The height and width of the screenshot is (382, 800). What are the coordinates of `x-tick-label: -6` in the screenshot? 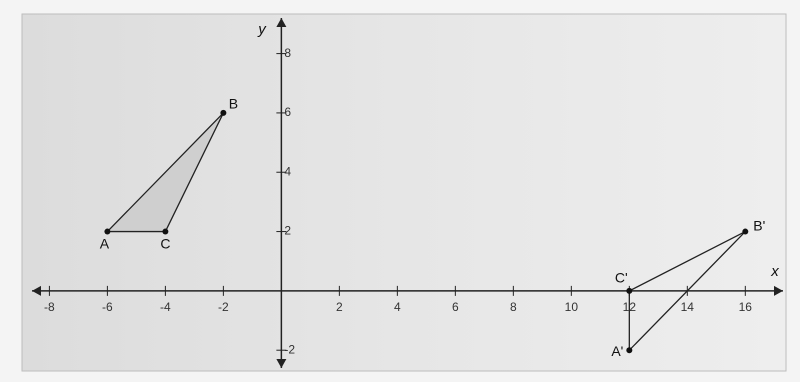 It's located at (107, 307).